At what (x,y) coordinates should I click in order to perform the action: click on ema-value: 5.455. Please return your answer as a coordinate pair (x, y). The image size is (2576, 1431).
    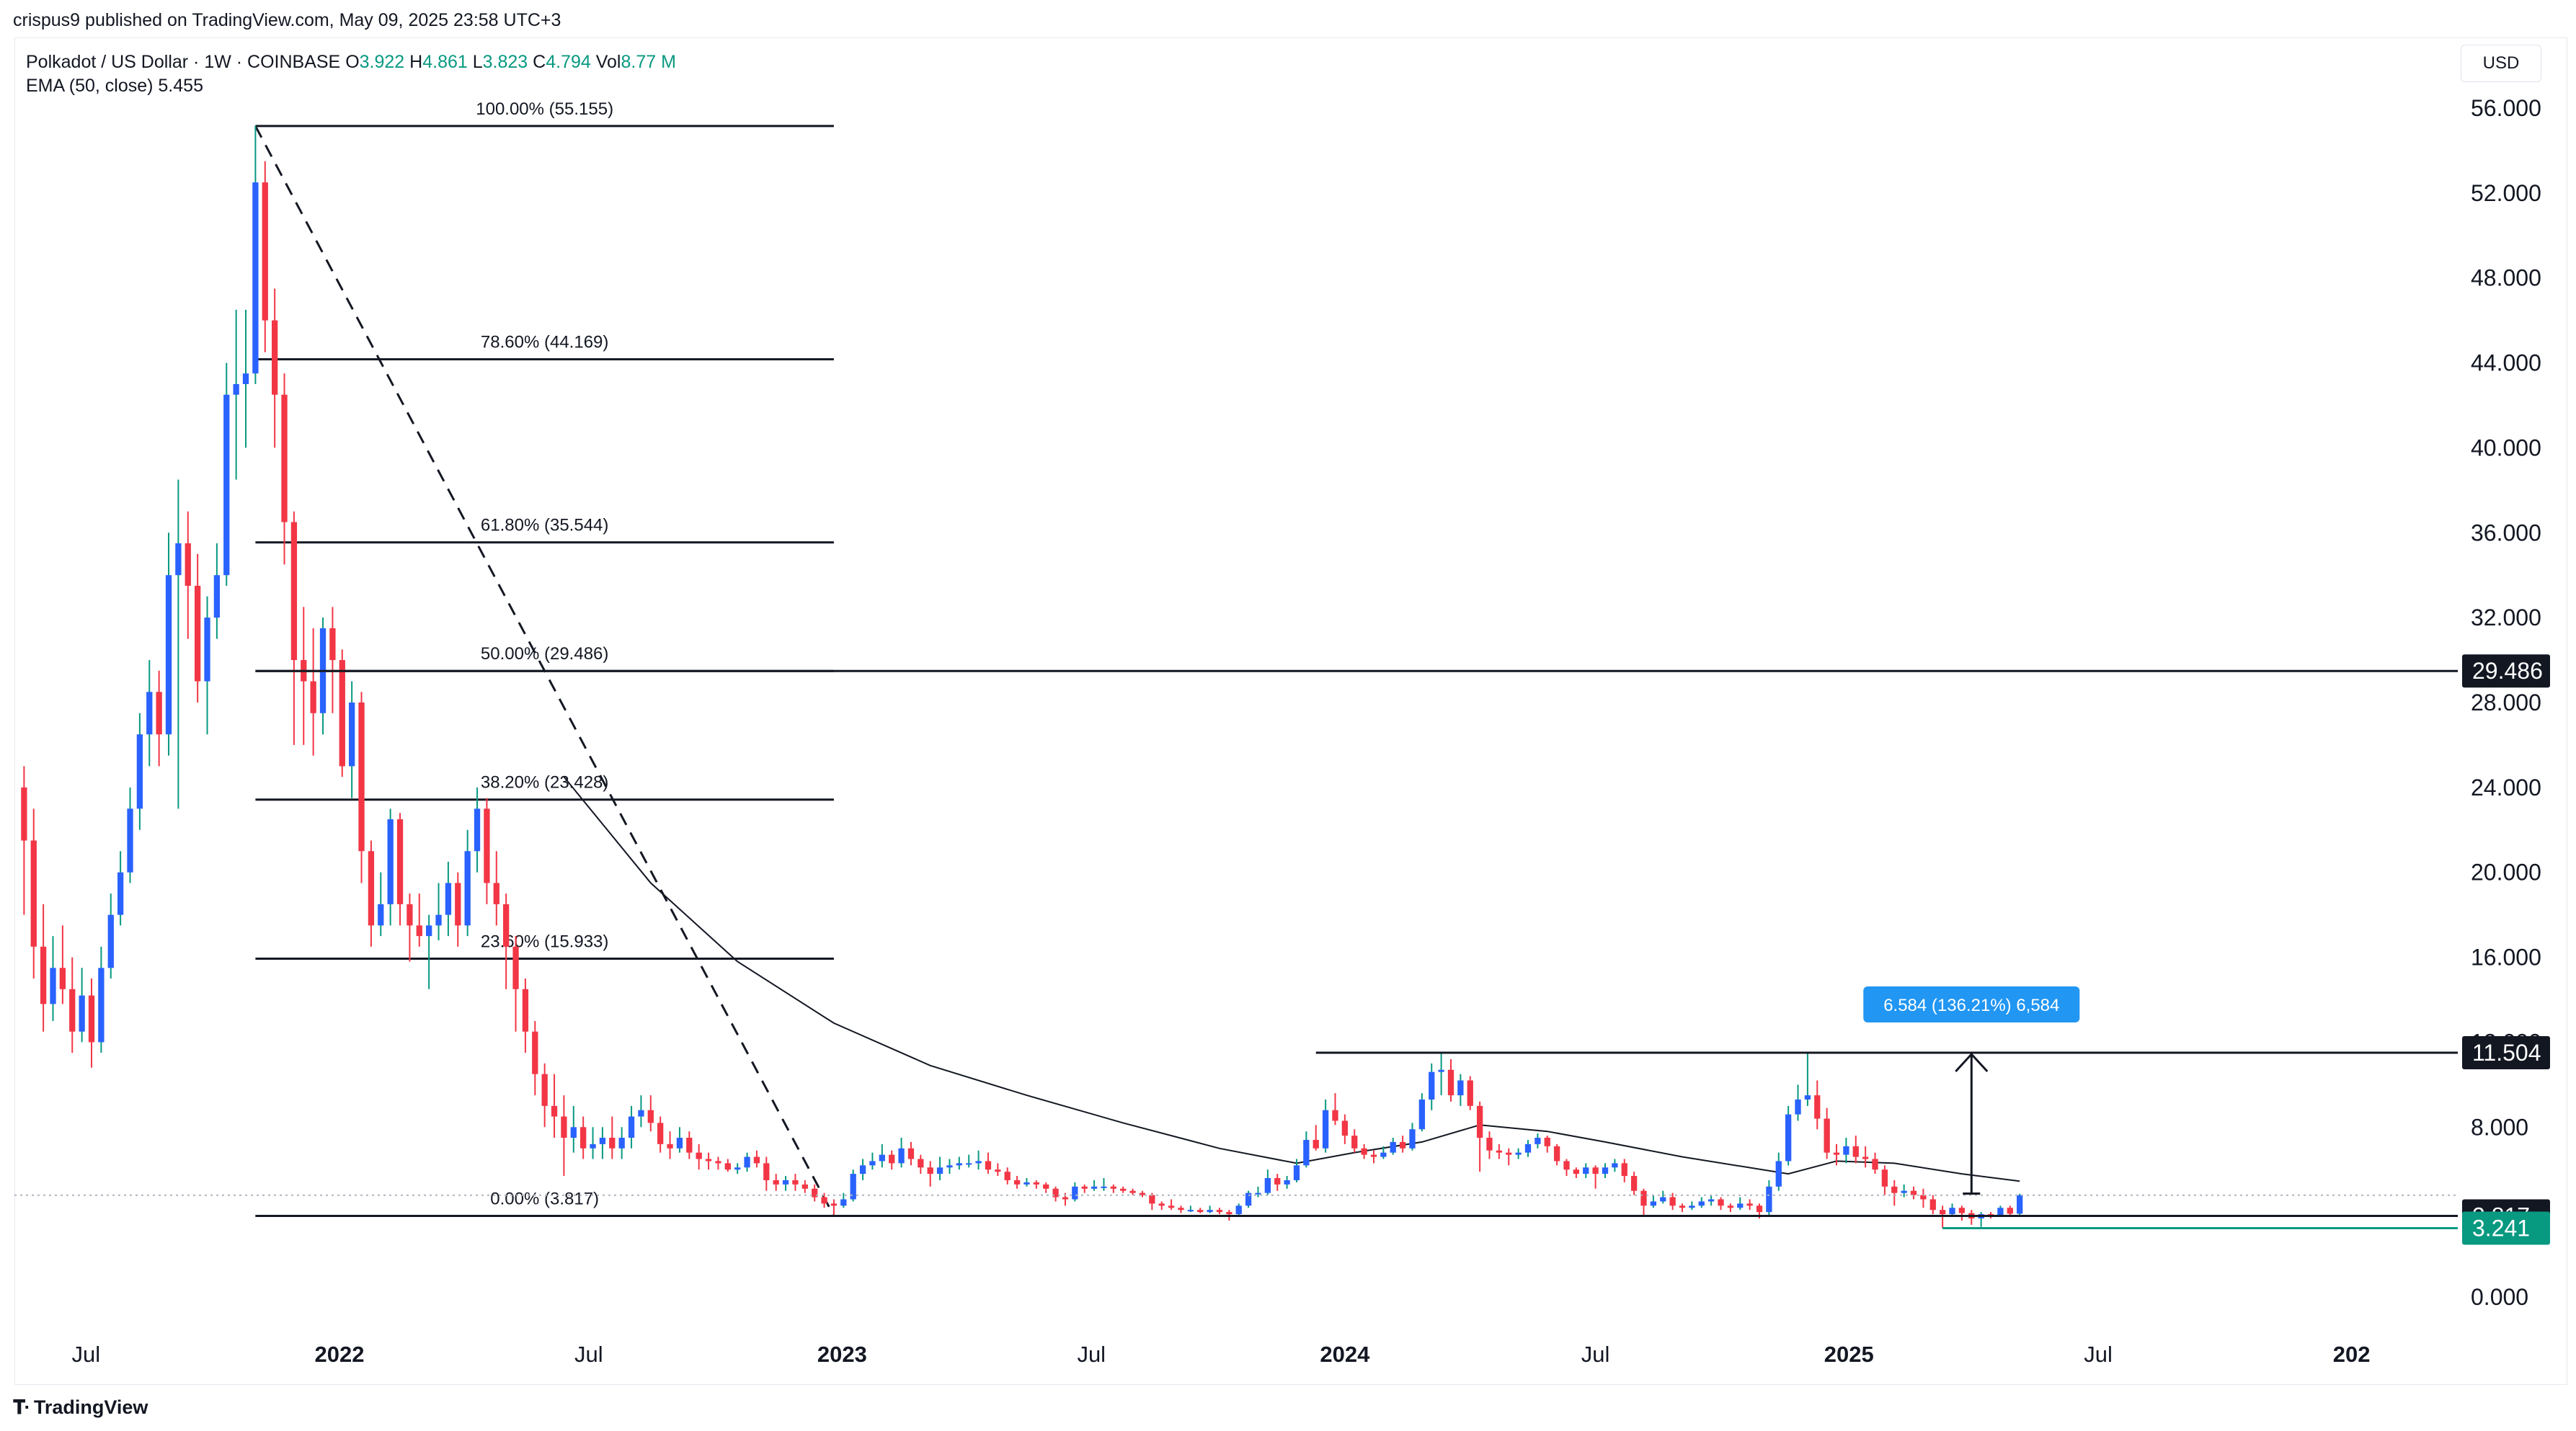
    Looking at the image, I should click on (180, 86).